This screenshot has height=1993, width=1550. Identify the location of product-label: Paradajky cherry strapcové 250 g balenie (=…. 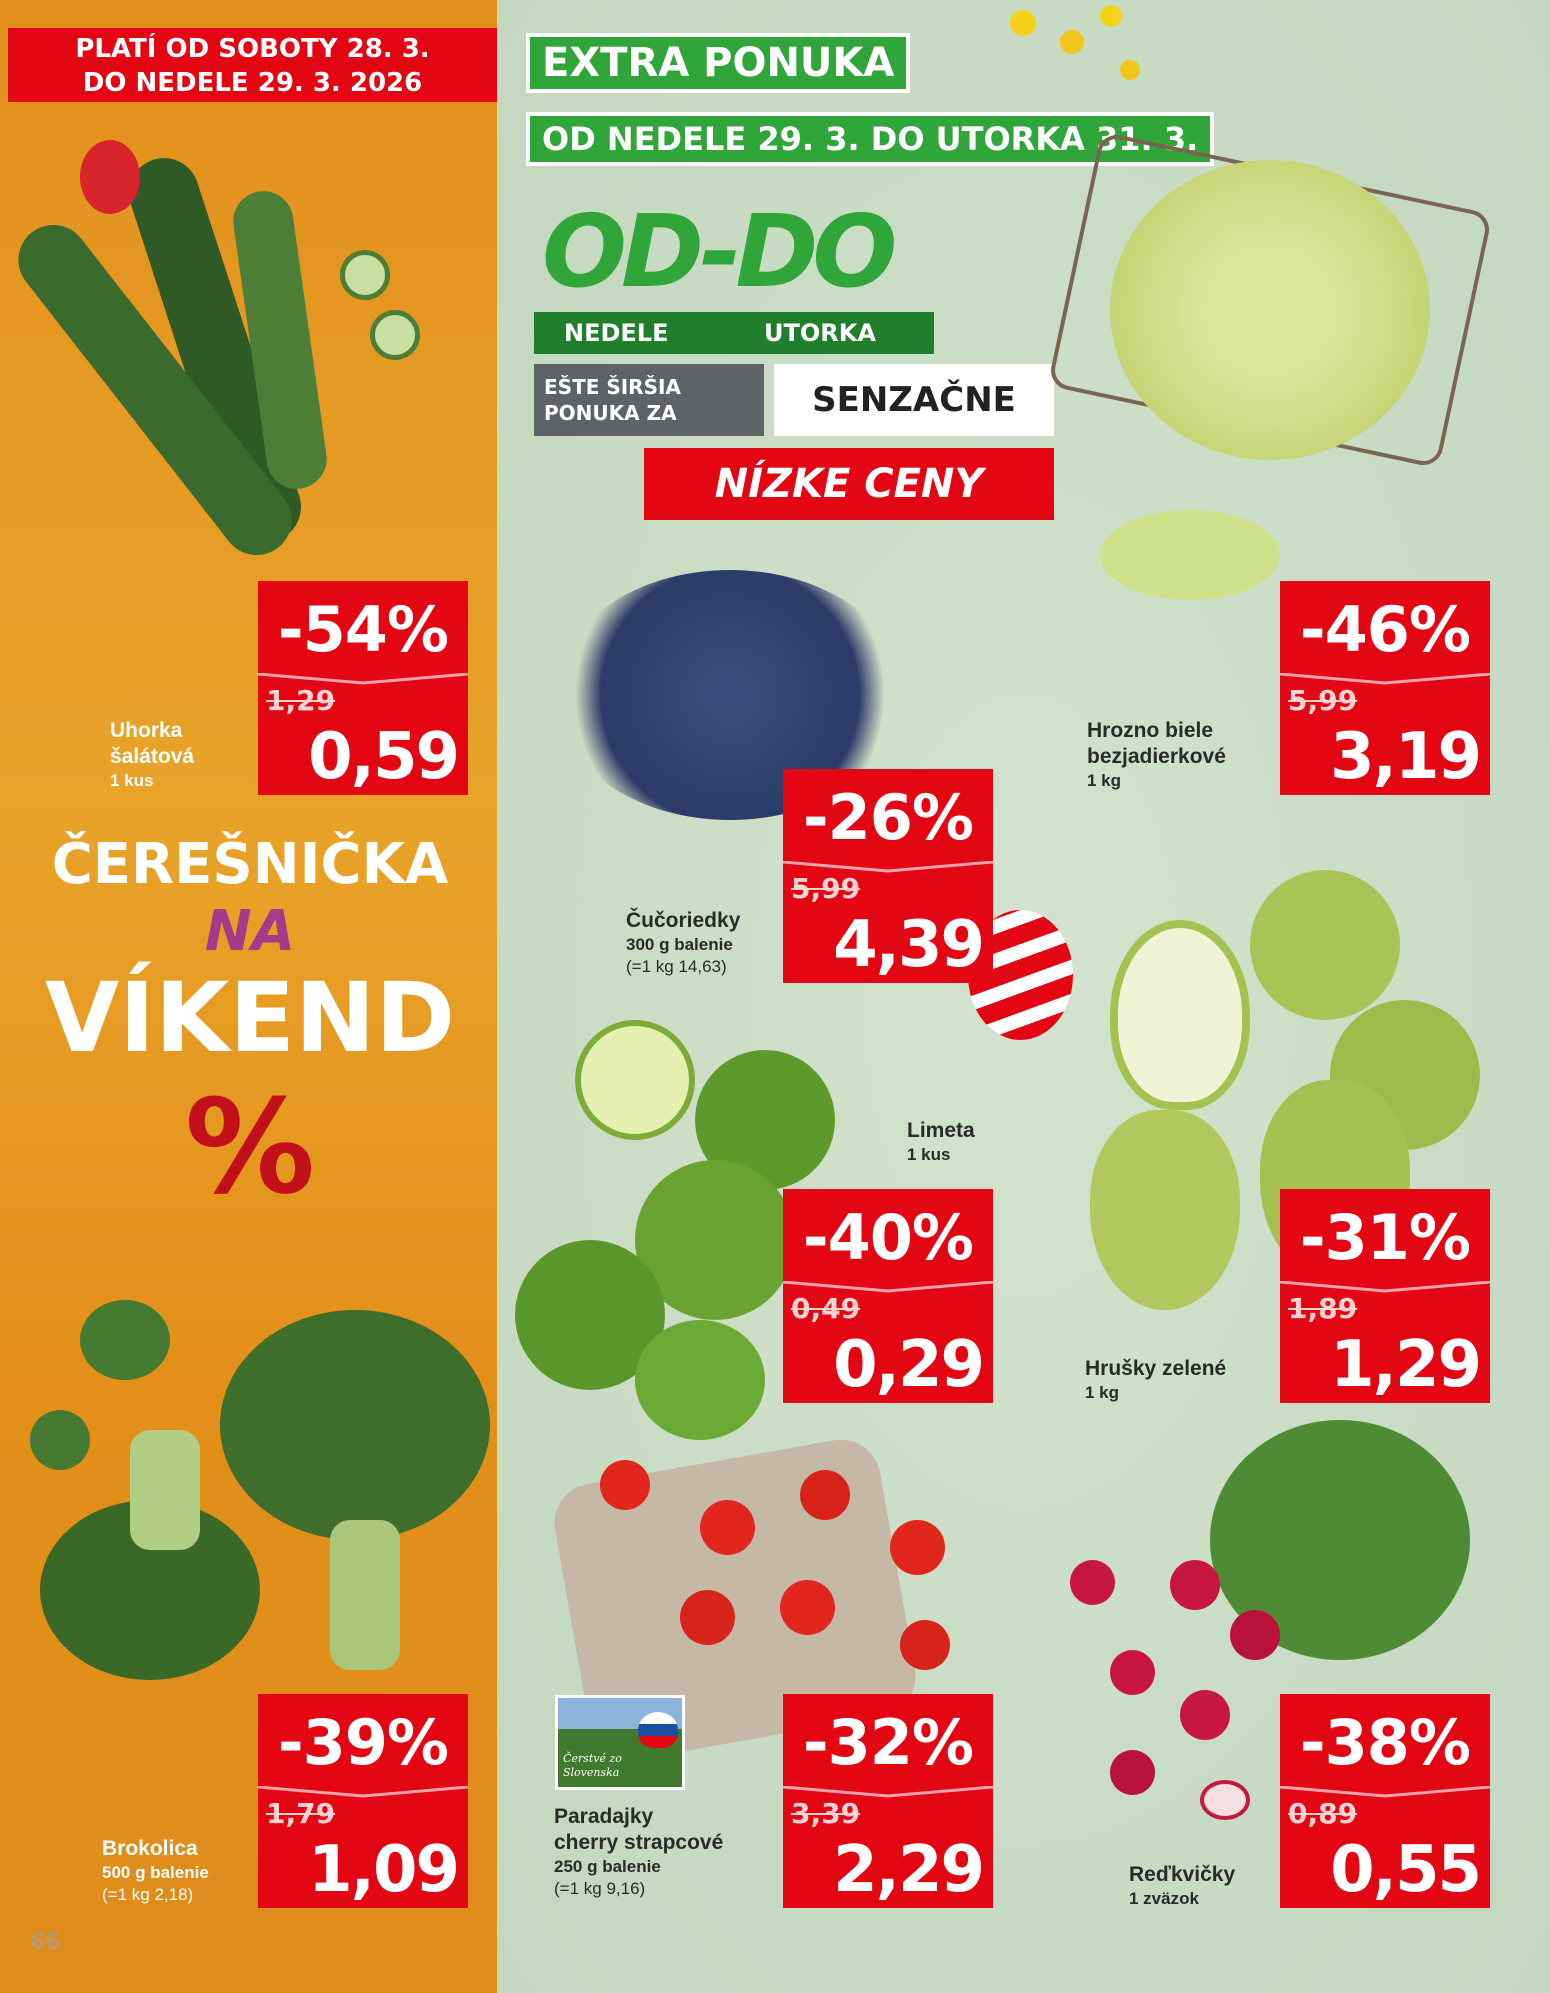
(638, 1852).